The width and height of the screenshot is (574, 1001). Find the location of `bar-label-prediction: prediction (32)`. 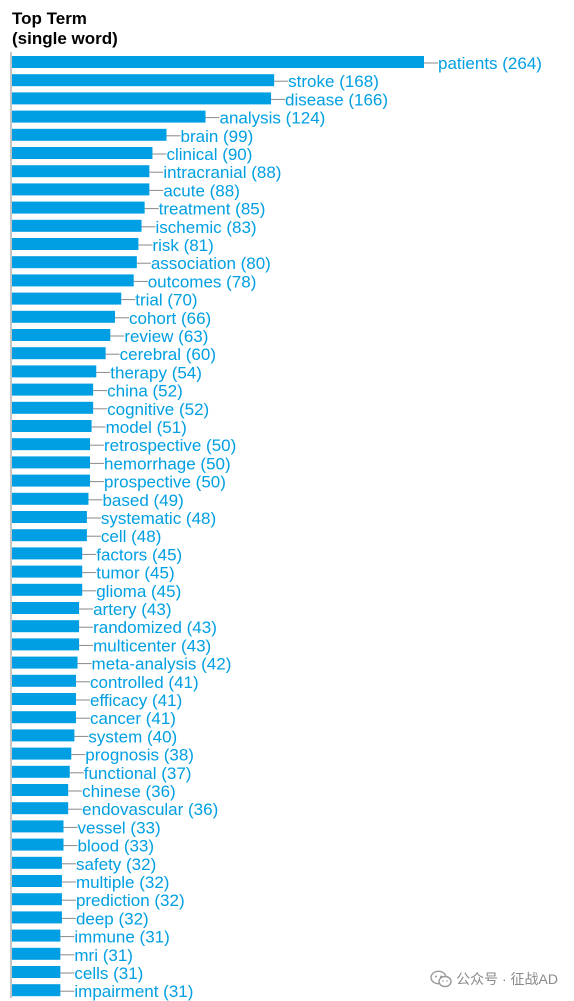

bar-label-prediction: prediction (32) is located at coordinates (130, 900).